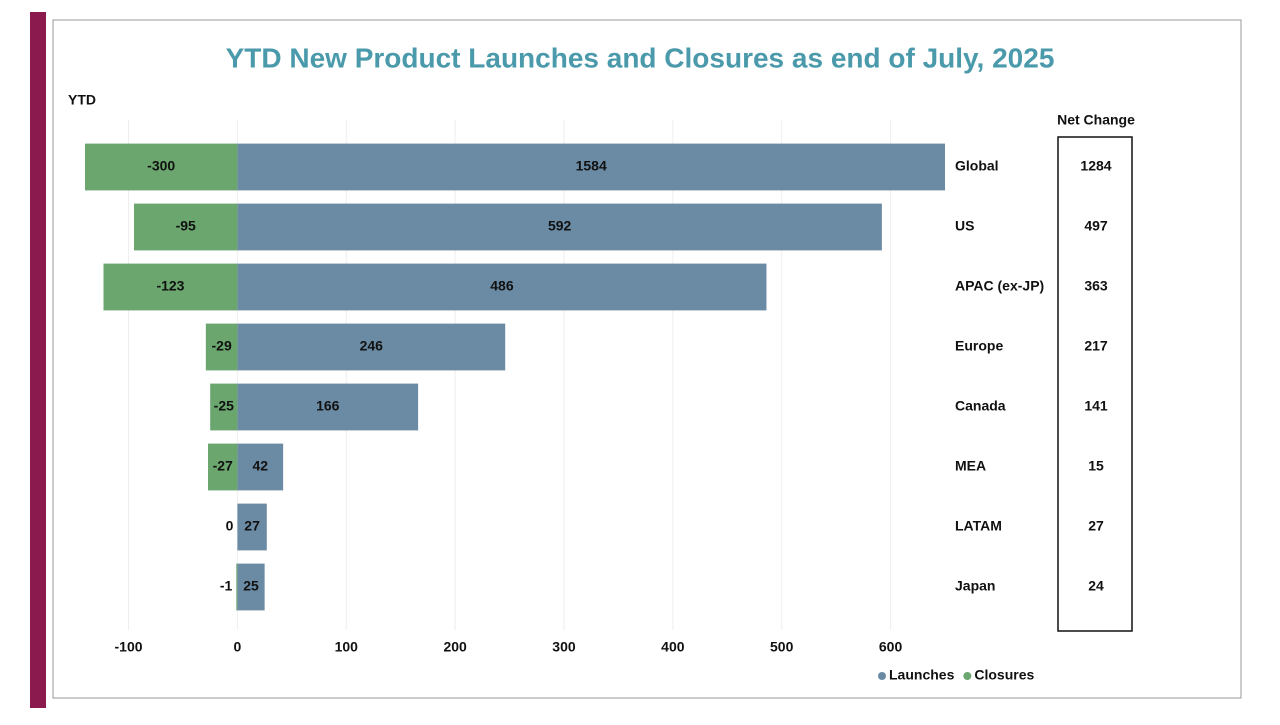 This screenshot has height=725, width=1280. I want to click on x-tick-label: 300, so click(564, 647).